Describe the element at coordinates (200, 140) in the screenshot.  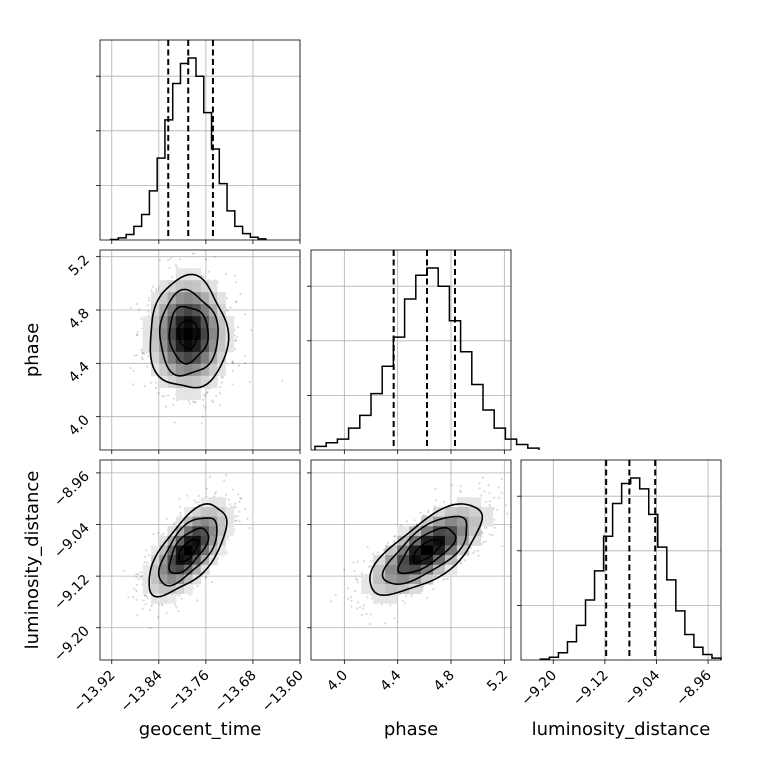
I see `panel-frame-hist-geocent_time` at that location.